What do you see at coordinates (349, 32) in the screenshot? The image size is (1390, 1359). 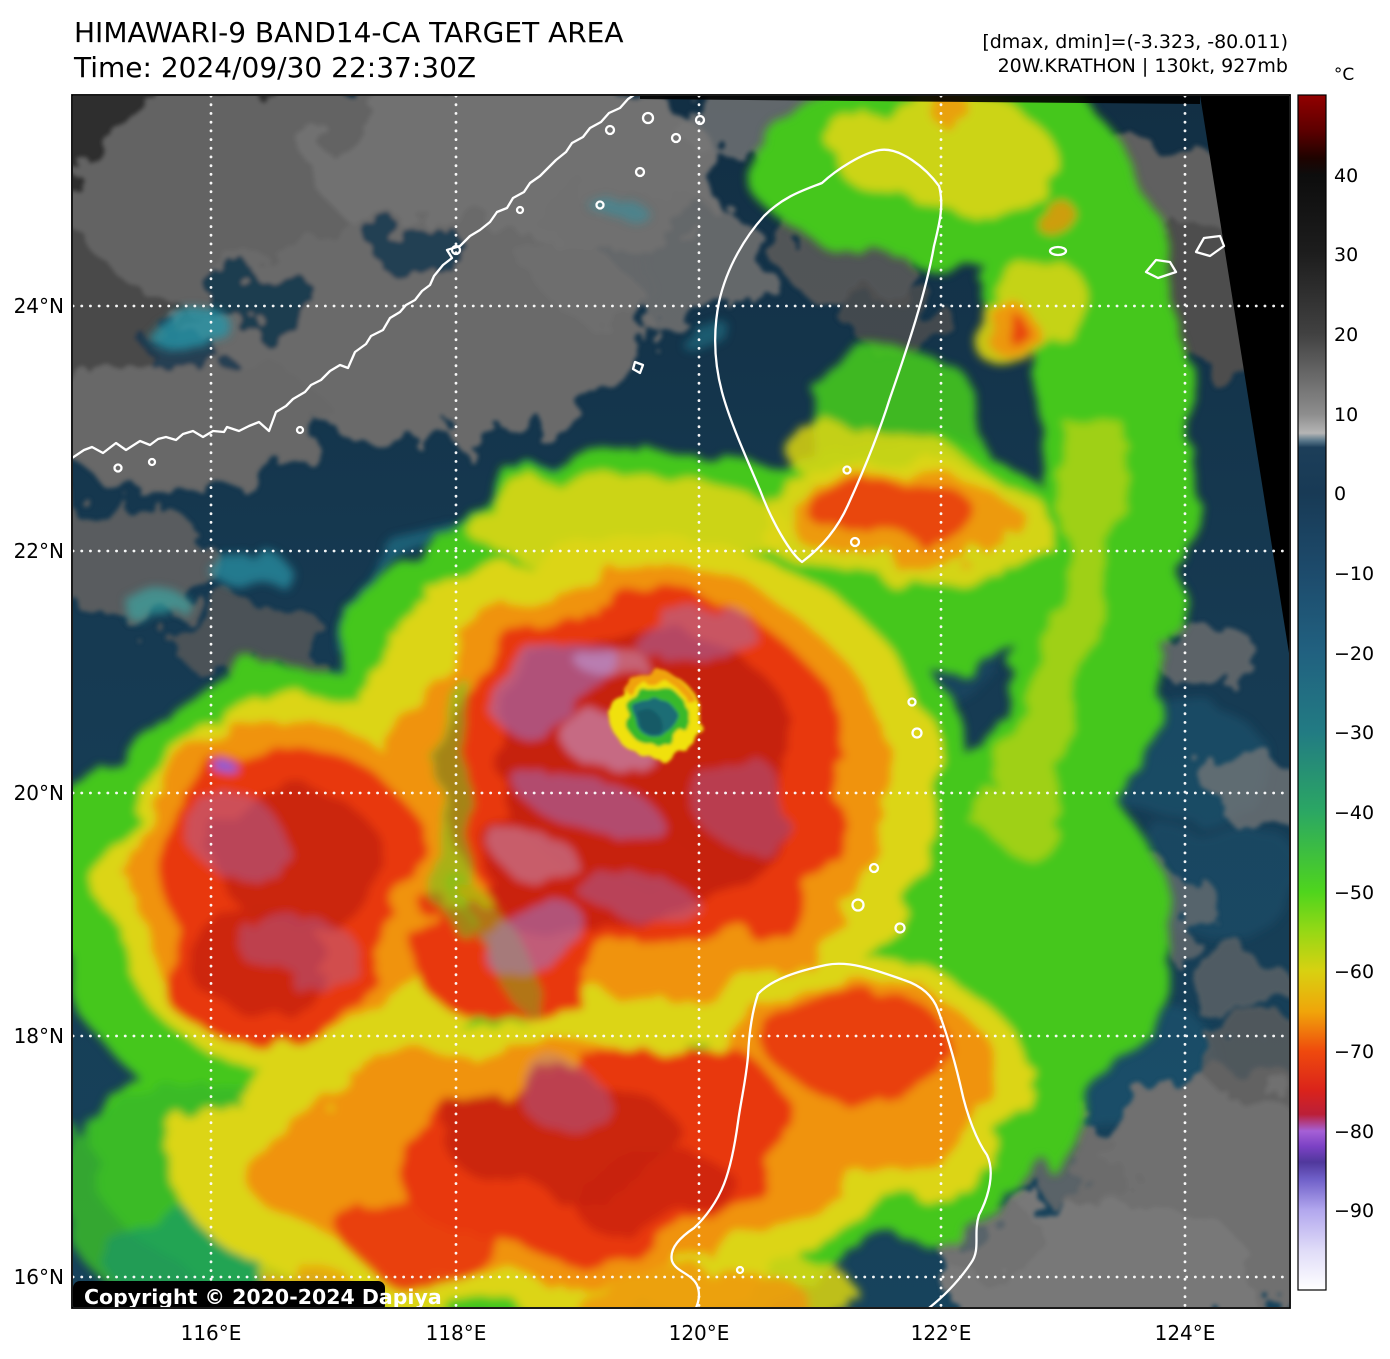 I see `figure-title: HIMAWARI-9 BAND14-CA TARGET AREA` at bounding box center [349, 32].